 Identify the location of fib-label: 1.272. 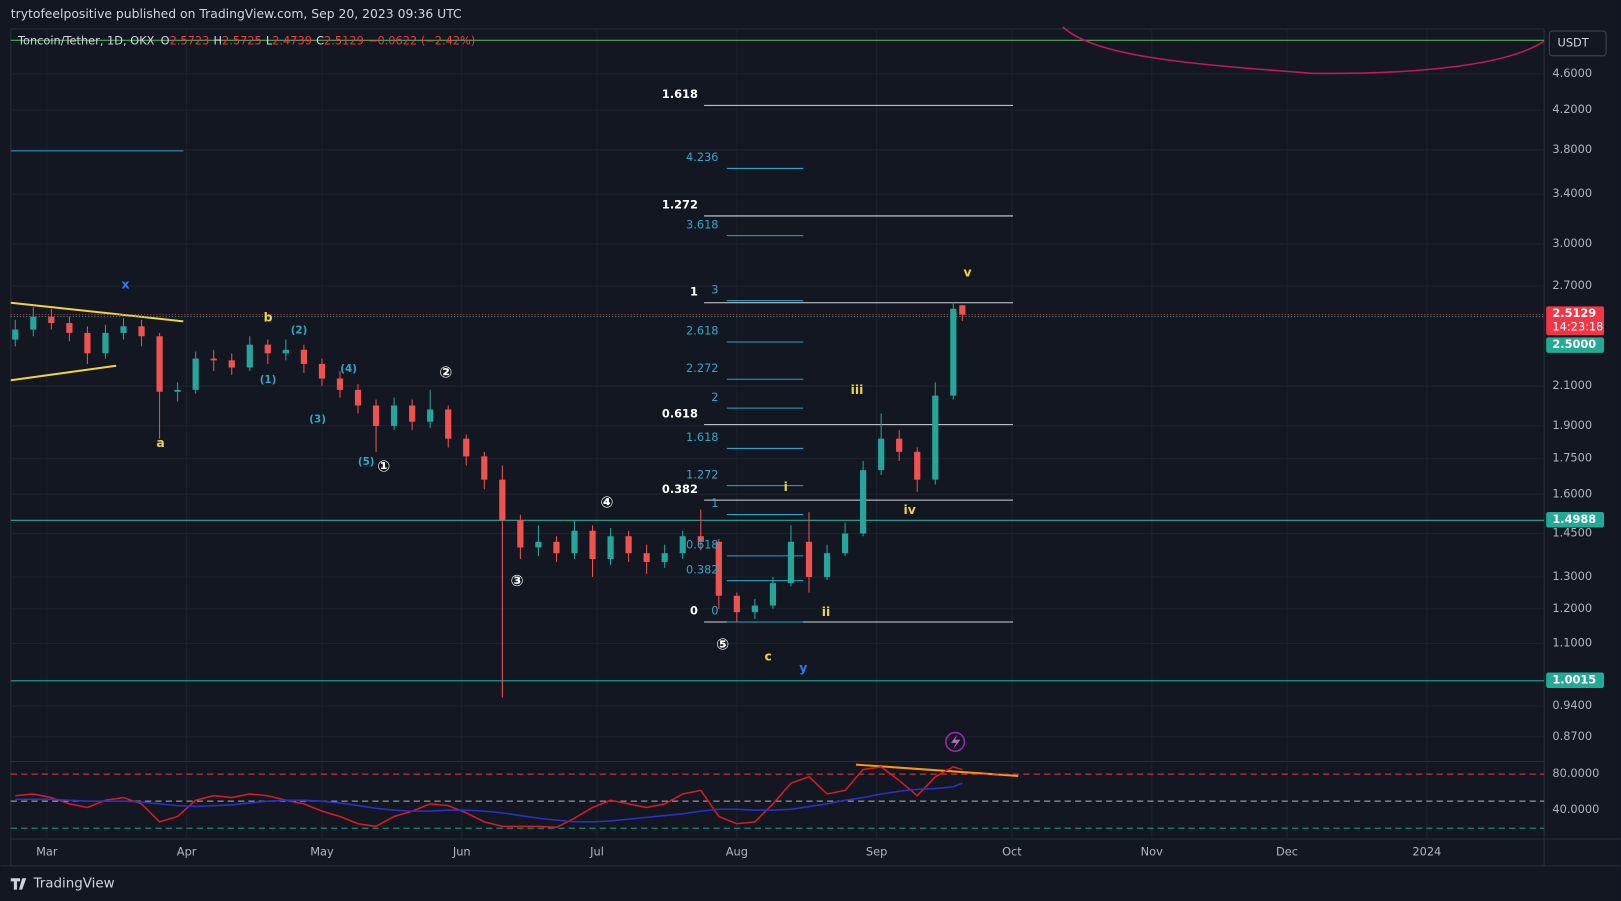
(702, 474).